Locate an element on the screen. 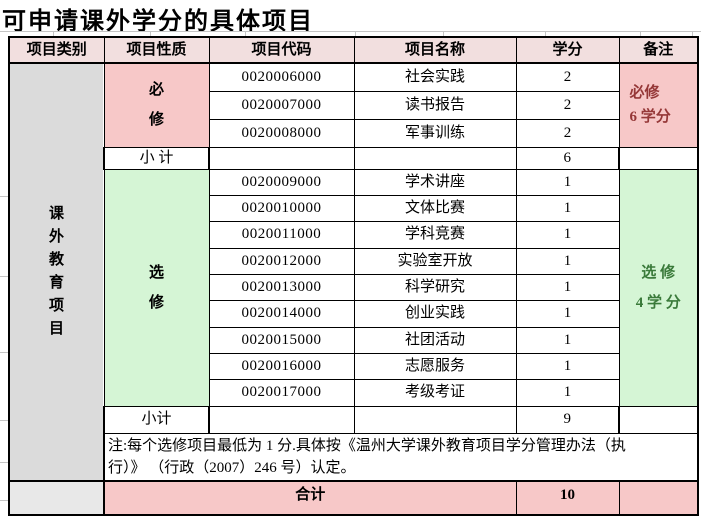  header-row: 项目类别 项目性质 项目代码 项目名称 学分 备注 is located at coordinates (353, 50).